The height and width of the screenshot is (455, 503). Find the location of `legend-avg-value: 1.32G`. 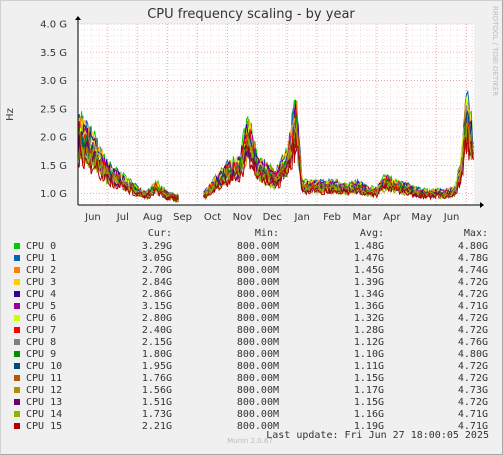

legend-avg-value: 1.32G is located at coordinates (368, 318).